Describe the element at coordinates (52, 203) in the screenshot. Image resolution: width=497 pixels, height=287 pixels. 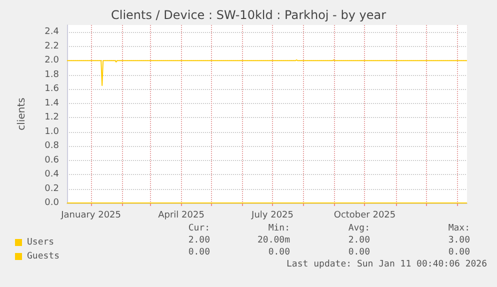
I see `y-tick-label: 0.0` at that location.